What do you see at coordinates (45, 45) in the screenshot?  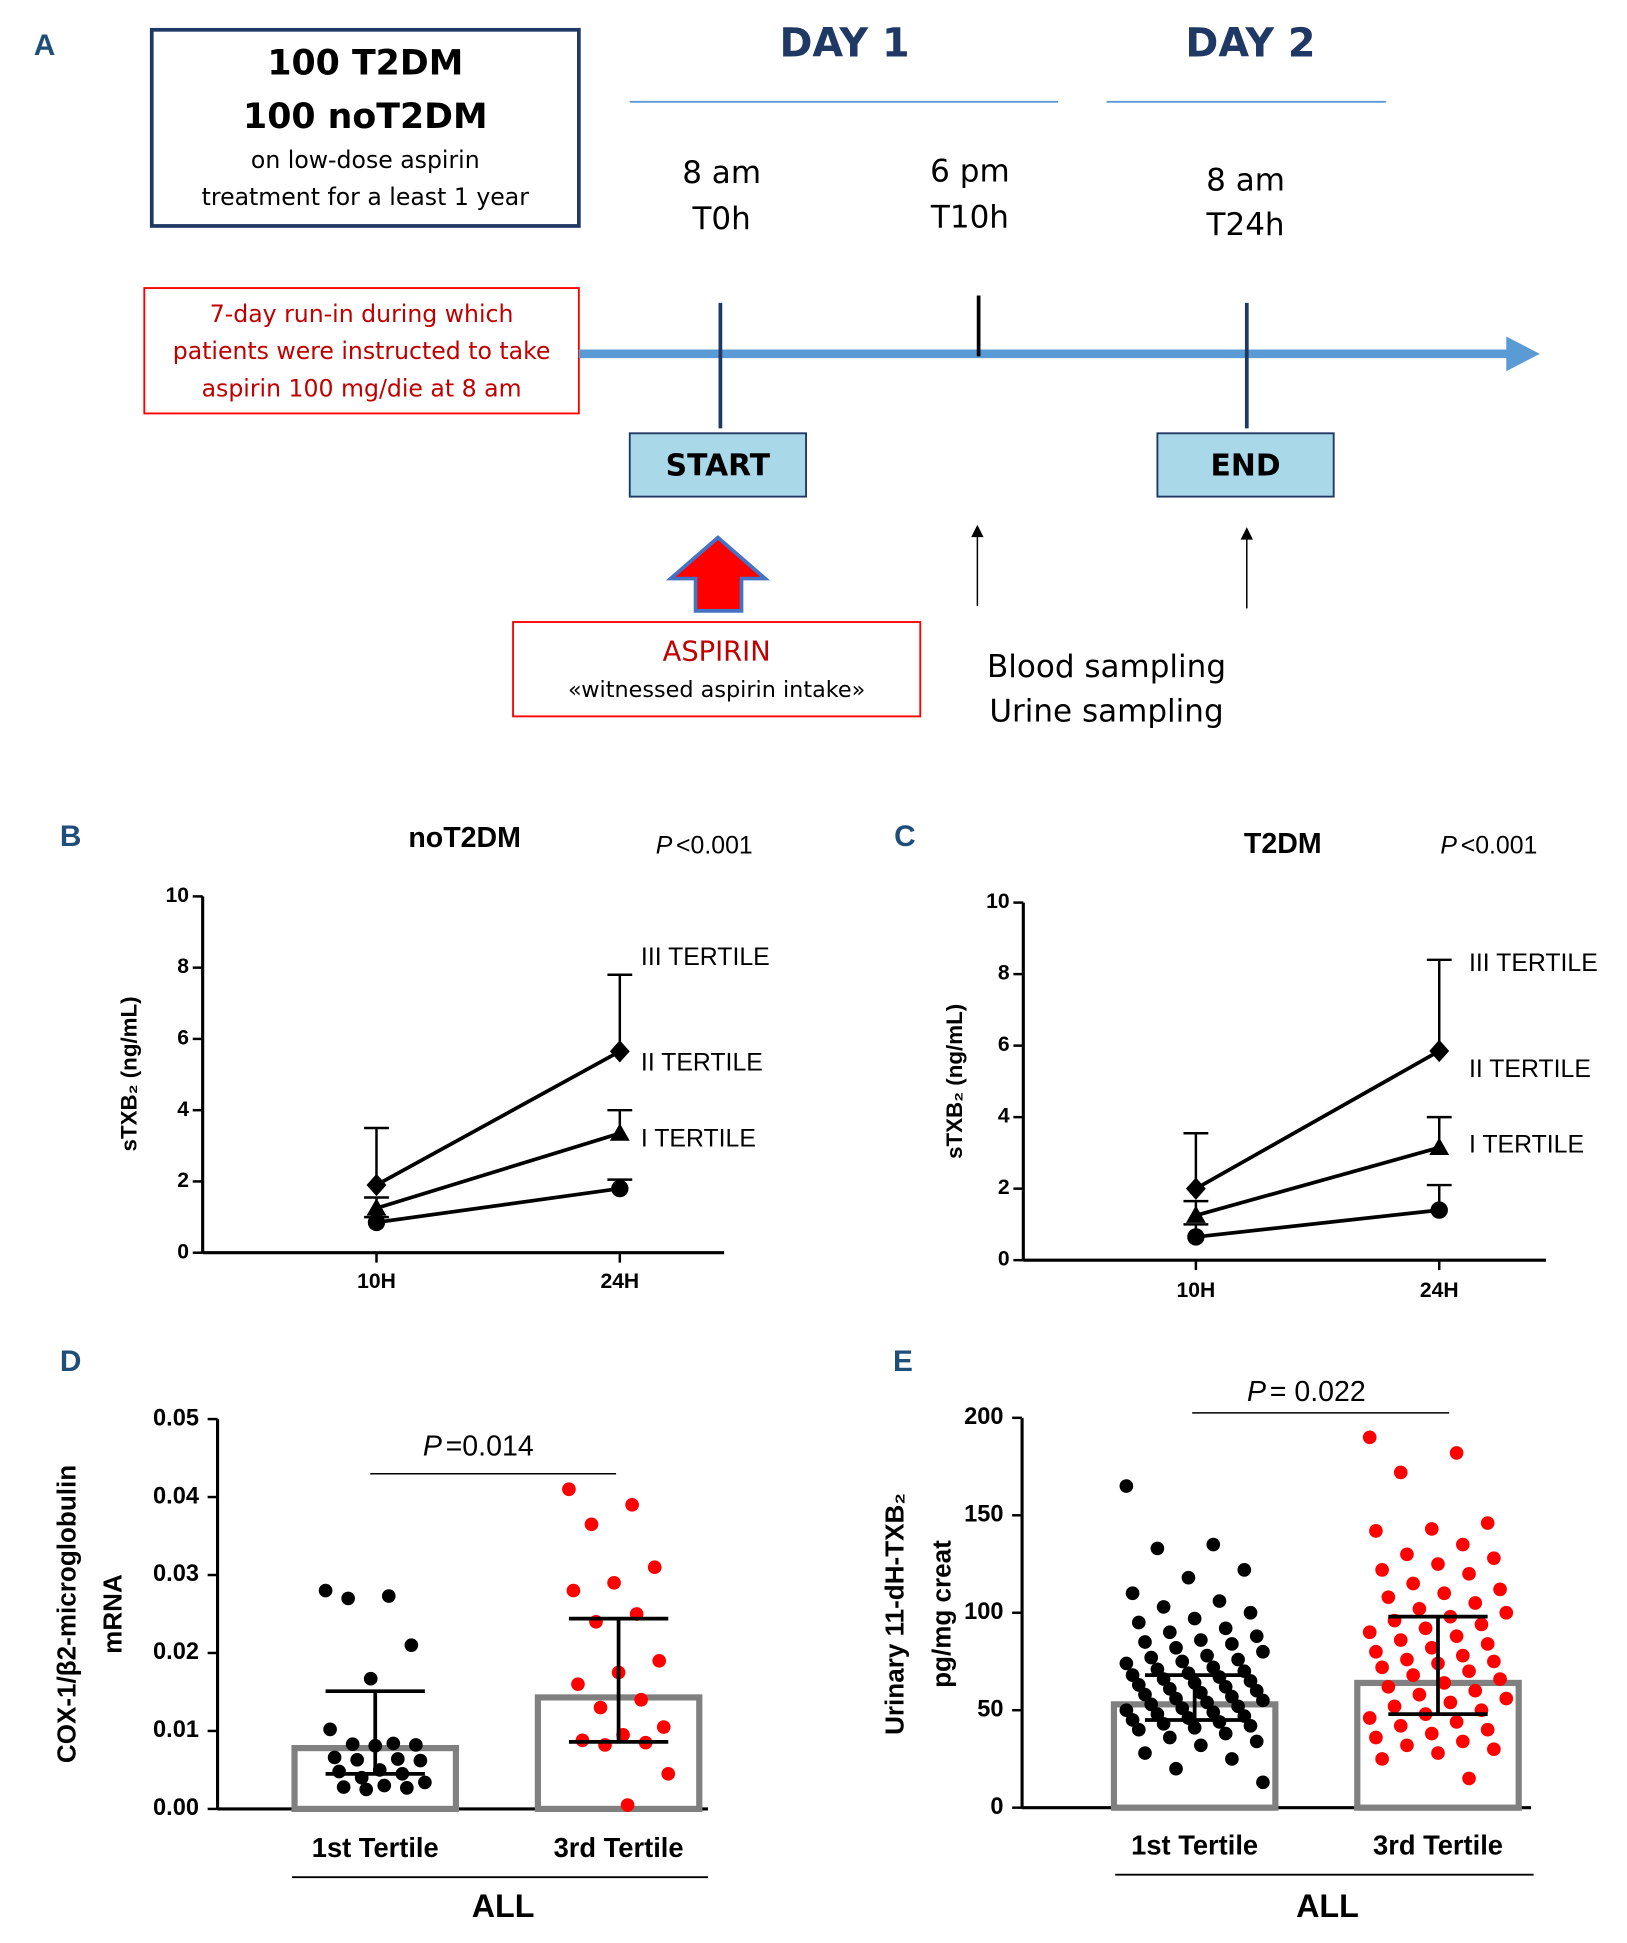 I see `panel-label: A` at bounding box center [45, 45].